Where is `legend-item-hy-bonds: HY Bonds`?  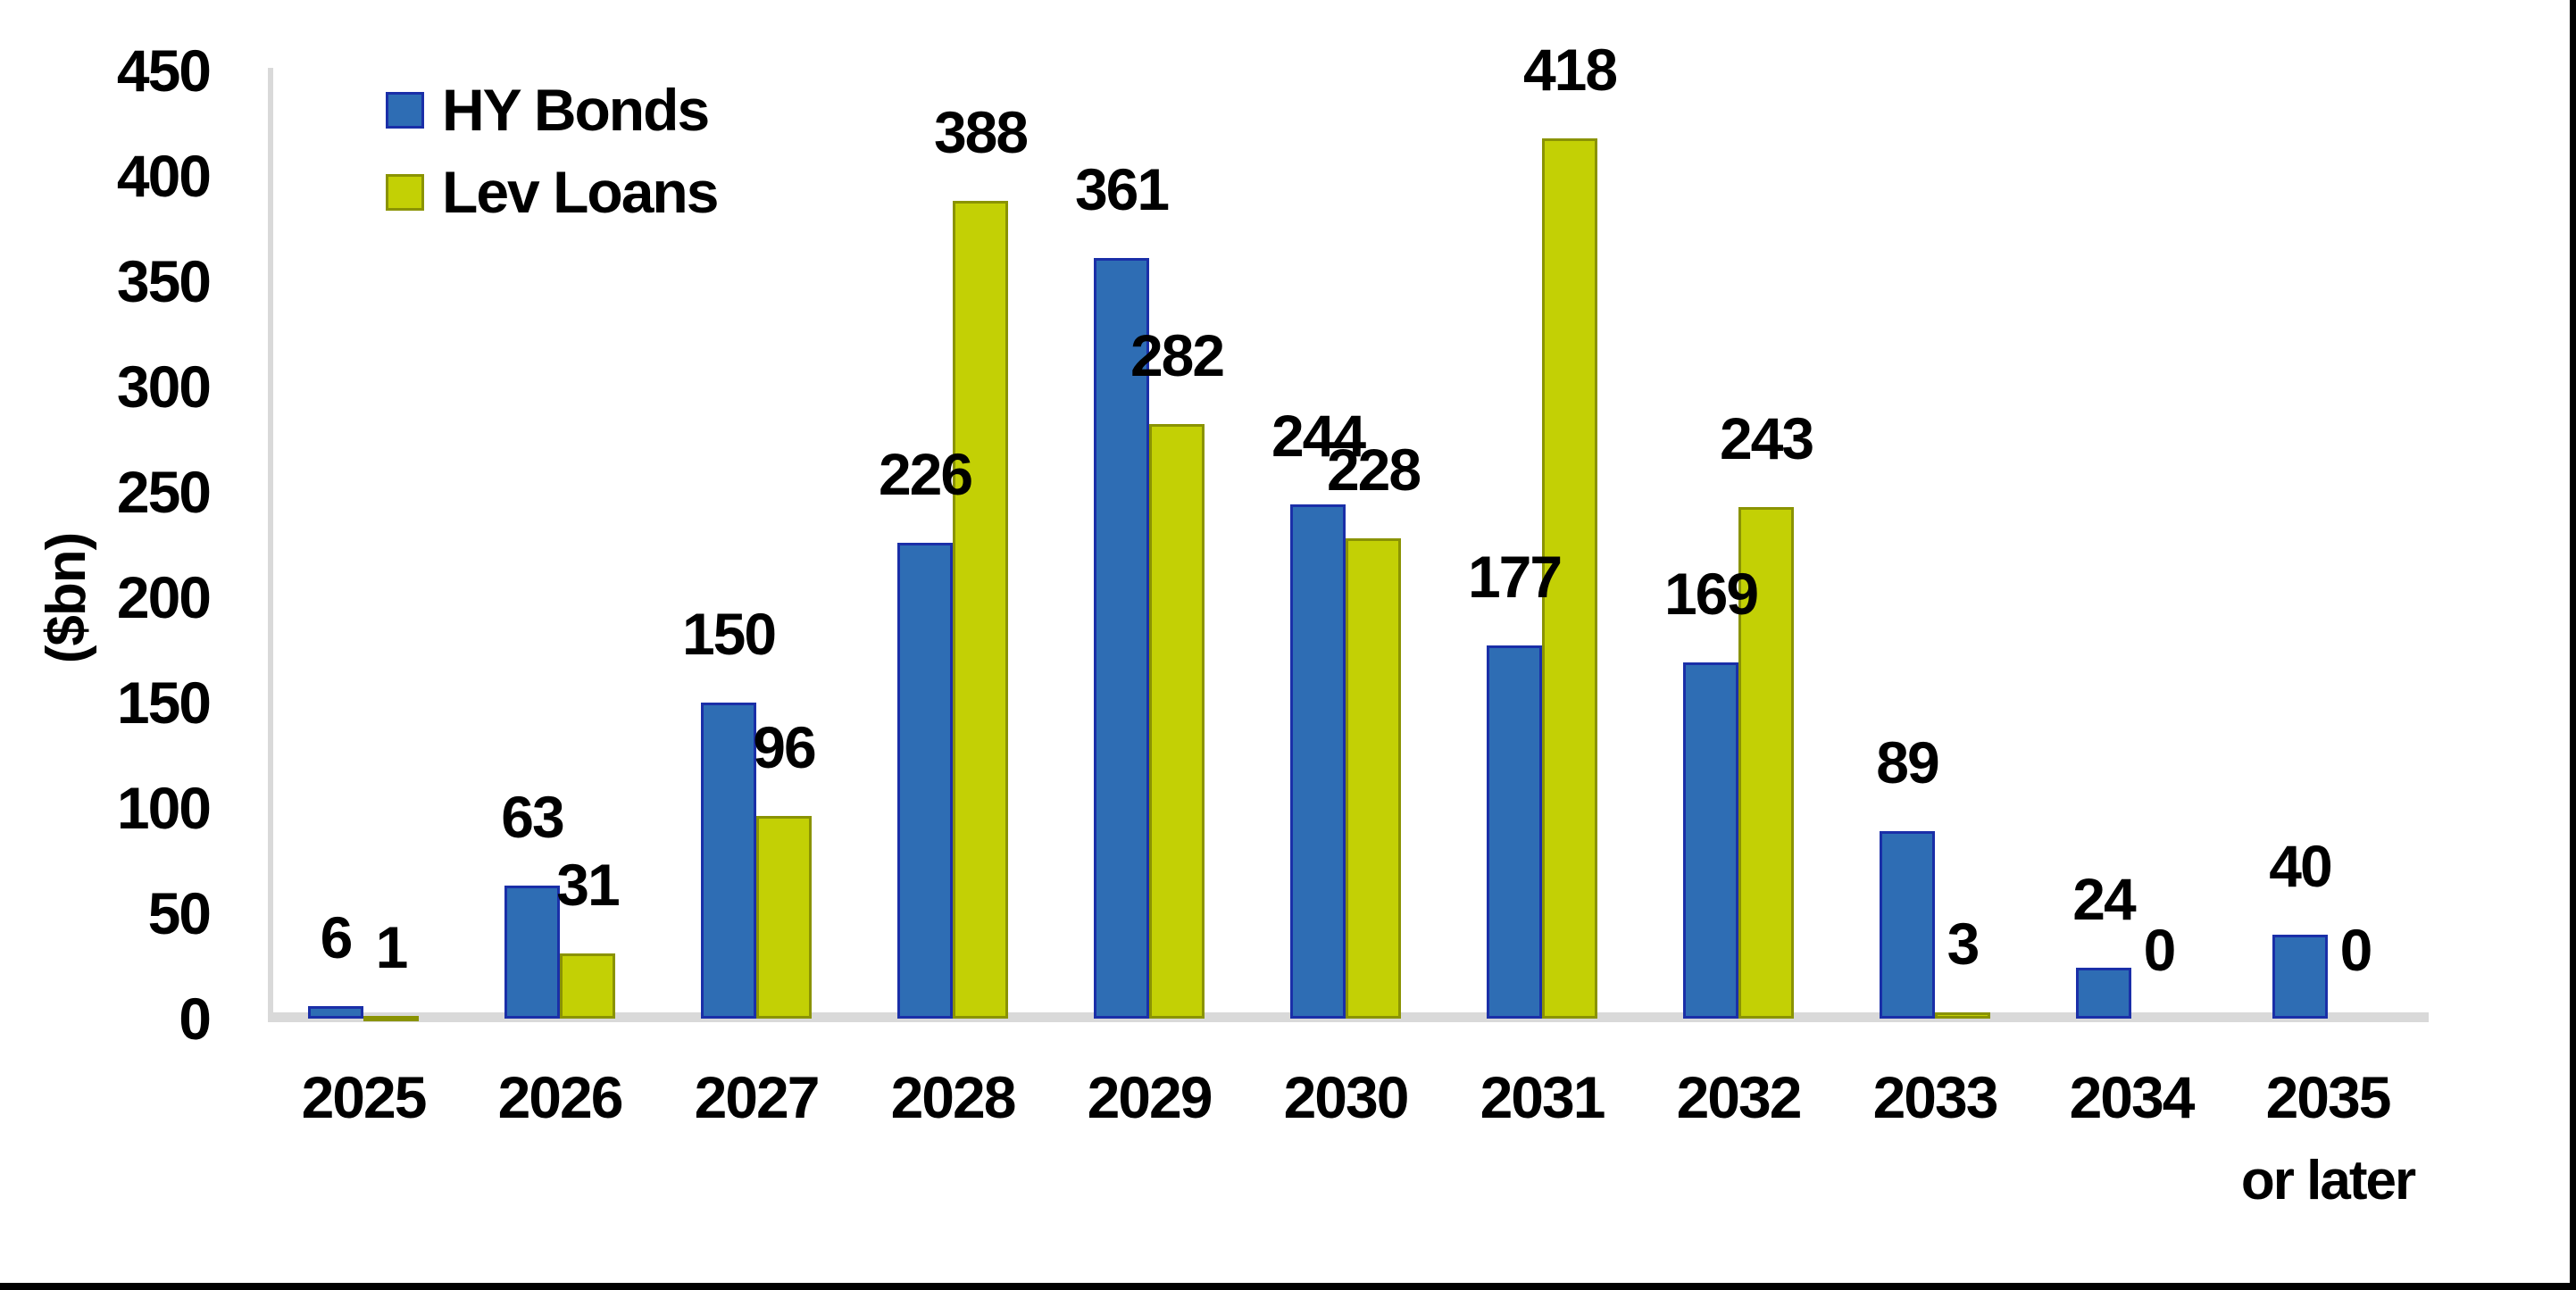
legend-item-hy-bonds: HY Bonds is located at coordinates (551, 109).